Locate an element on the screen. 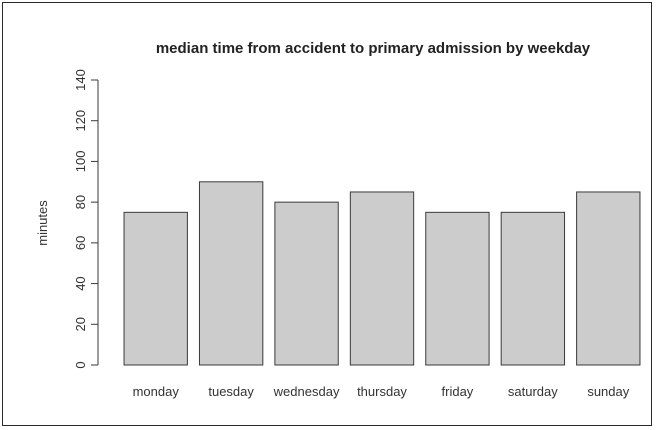  bar-sunday is located at coordinates (608, 278).